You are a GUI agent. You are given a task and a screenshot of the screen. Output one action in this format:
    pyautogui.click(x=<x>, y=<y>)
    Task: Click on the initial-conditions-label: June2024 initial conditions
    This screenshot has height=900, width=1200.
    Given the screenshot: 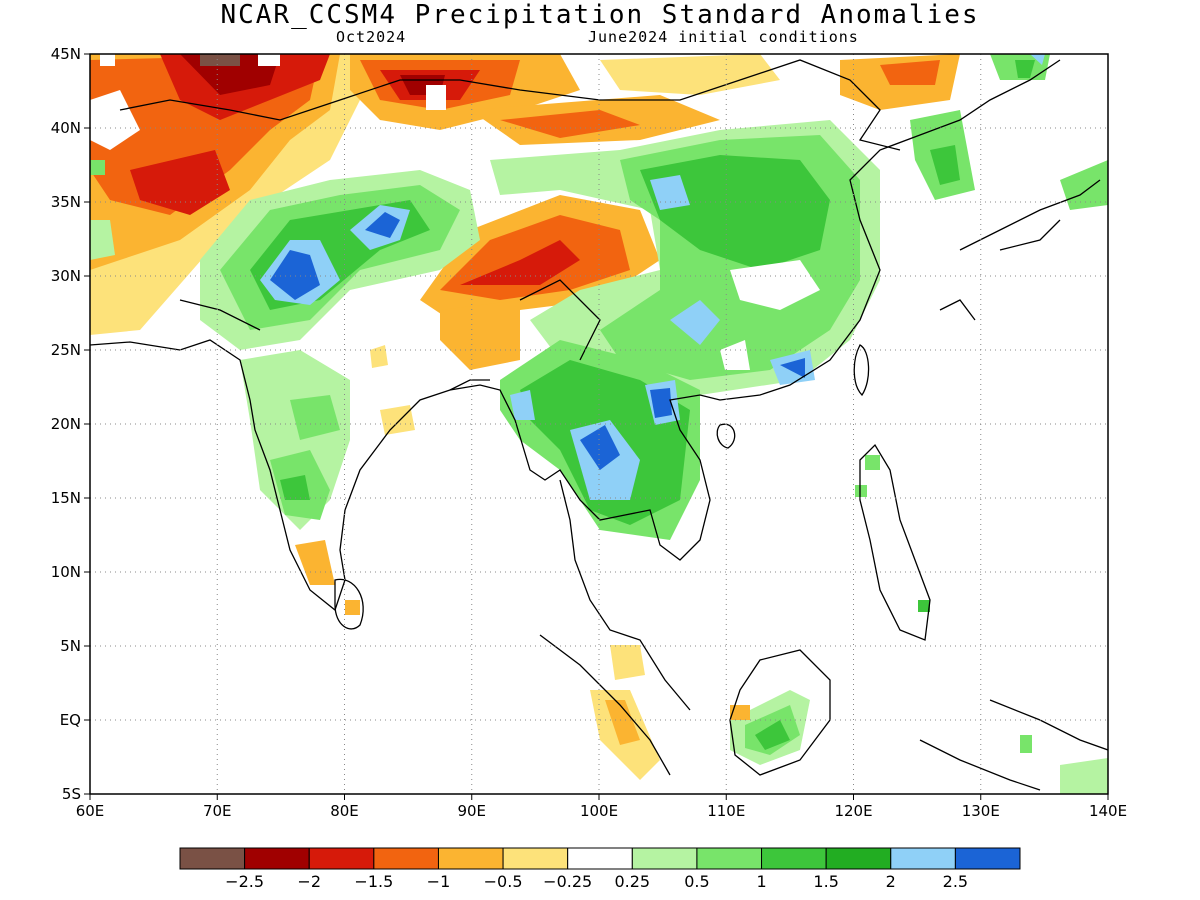 What is the action you would take?
    pyautogui.click(x=723, y=37)
    